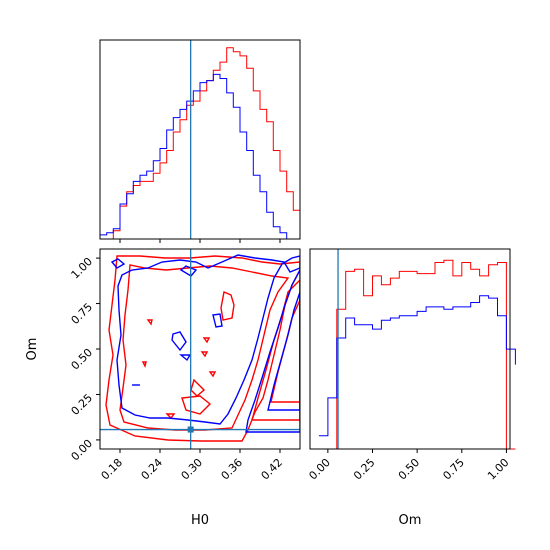  What do you see at coordinates (498, 469) in the screenshot?
I see `om-xtick-label: 1.00` at bounding box center [498, 469].